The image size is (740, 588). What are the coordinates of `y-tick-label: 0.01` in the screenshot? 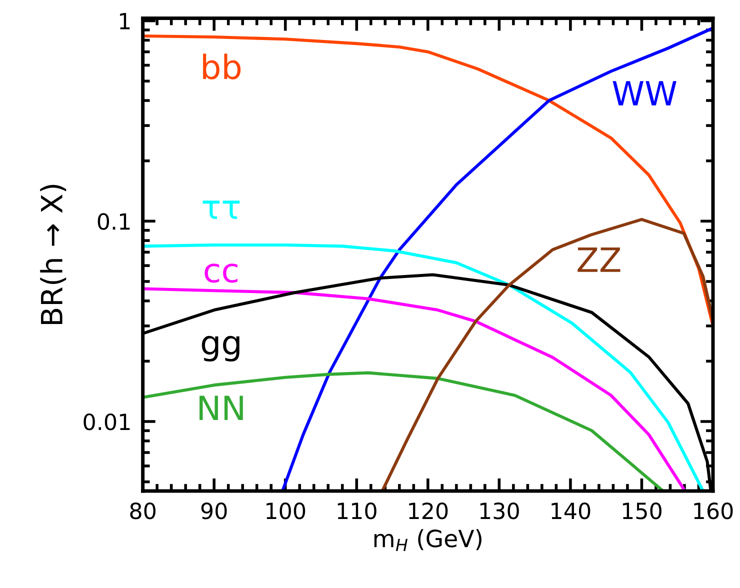 It's located at (107, 421).